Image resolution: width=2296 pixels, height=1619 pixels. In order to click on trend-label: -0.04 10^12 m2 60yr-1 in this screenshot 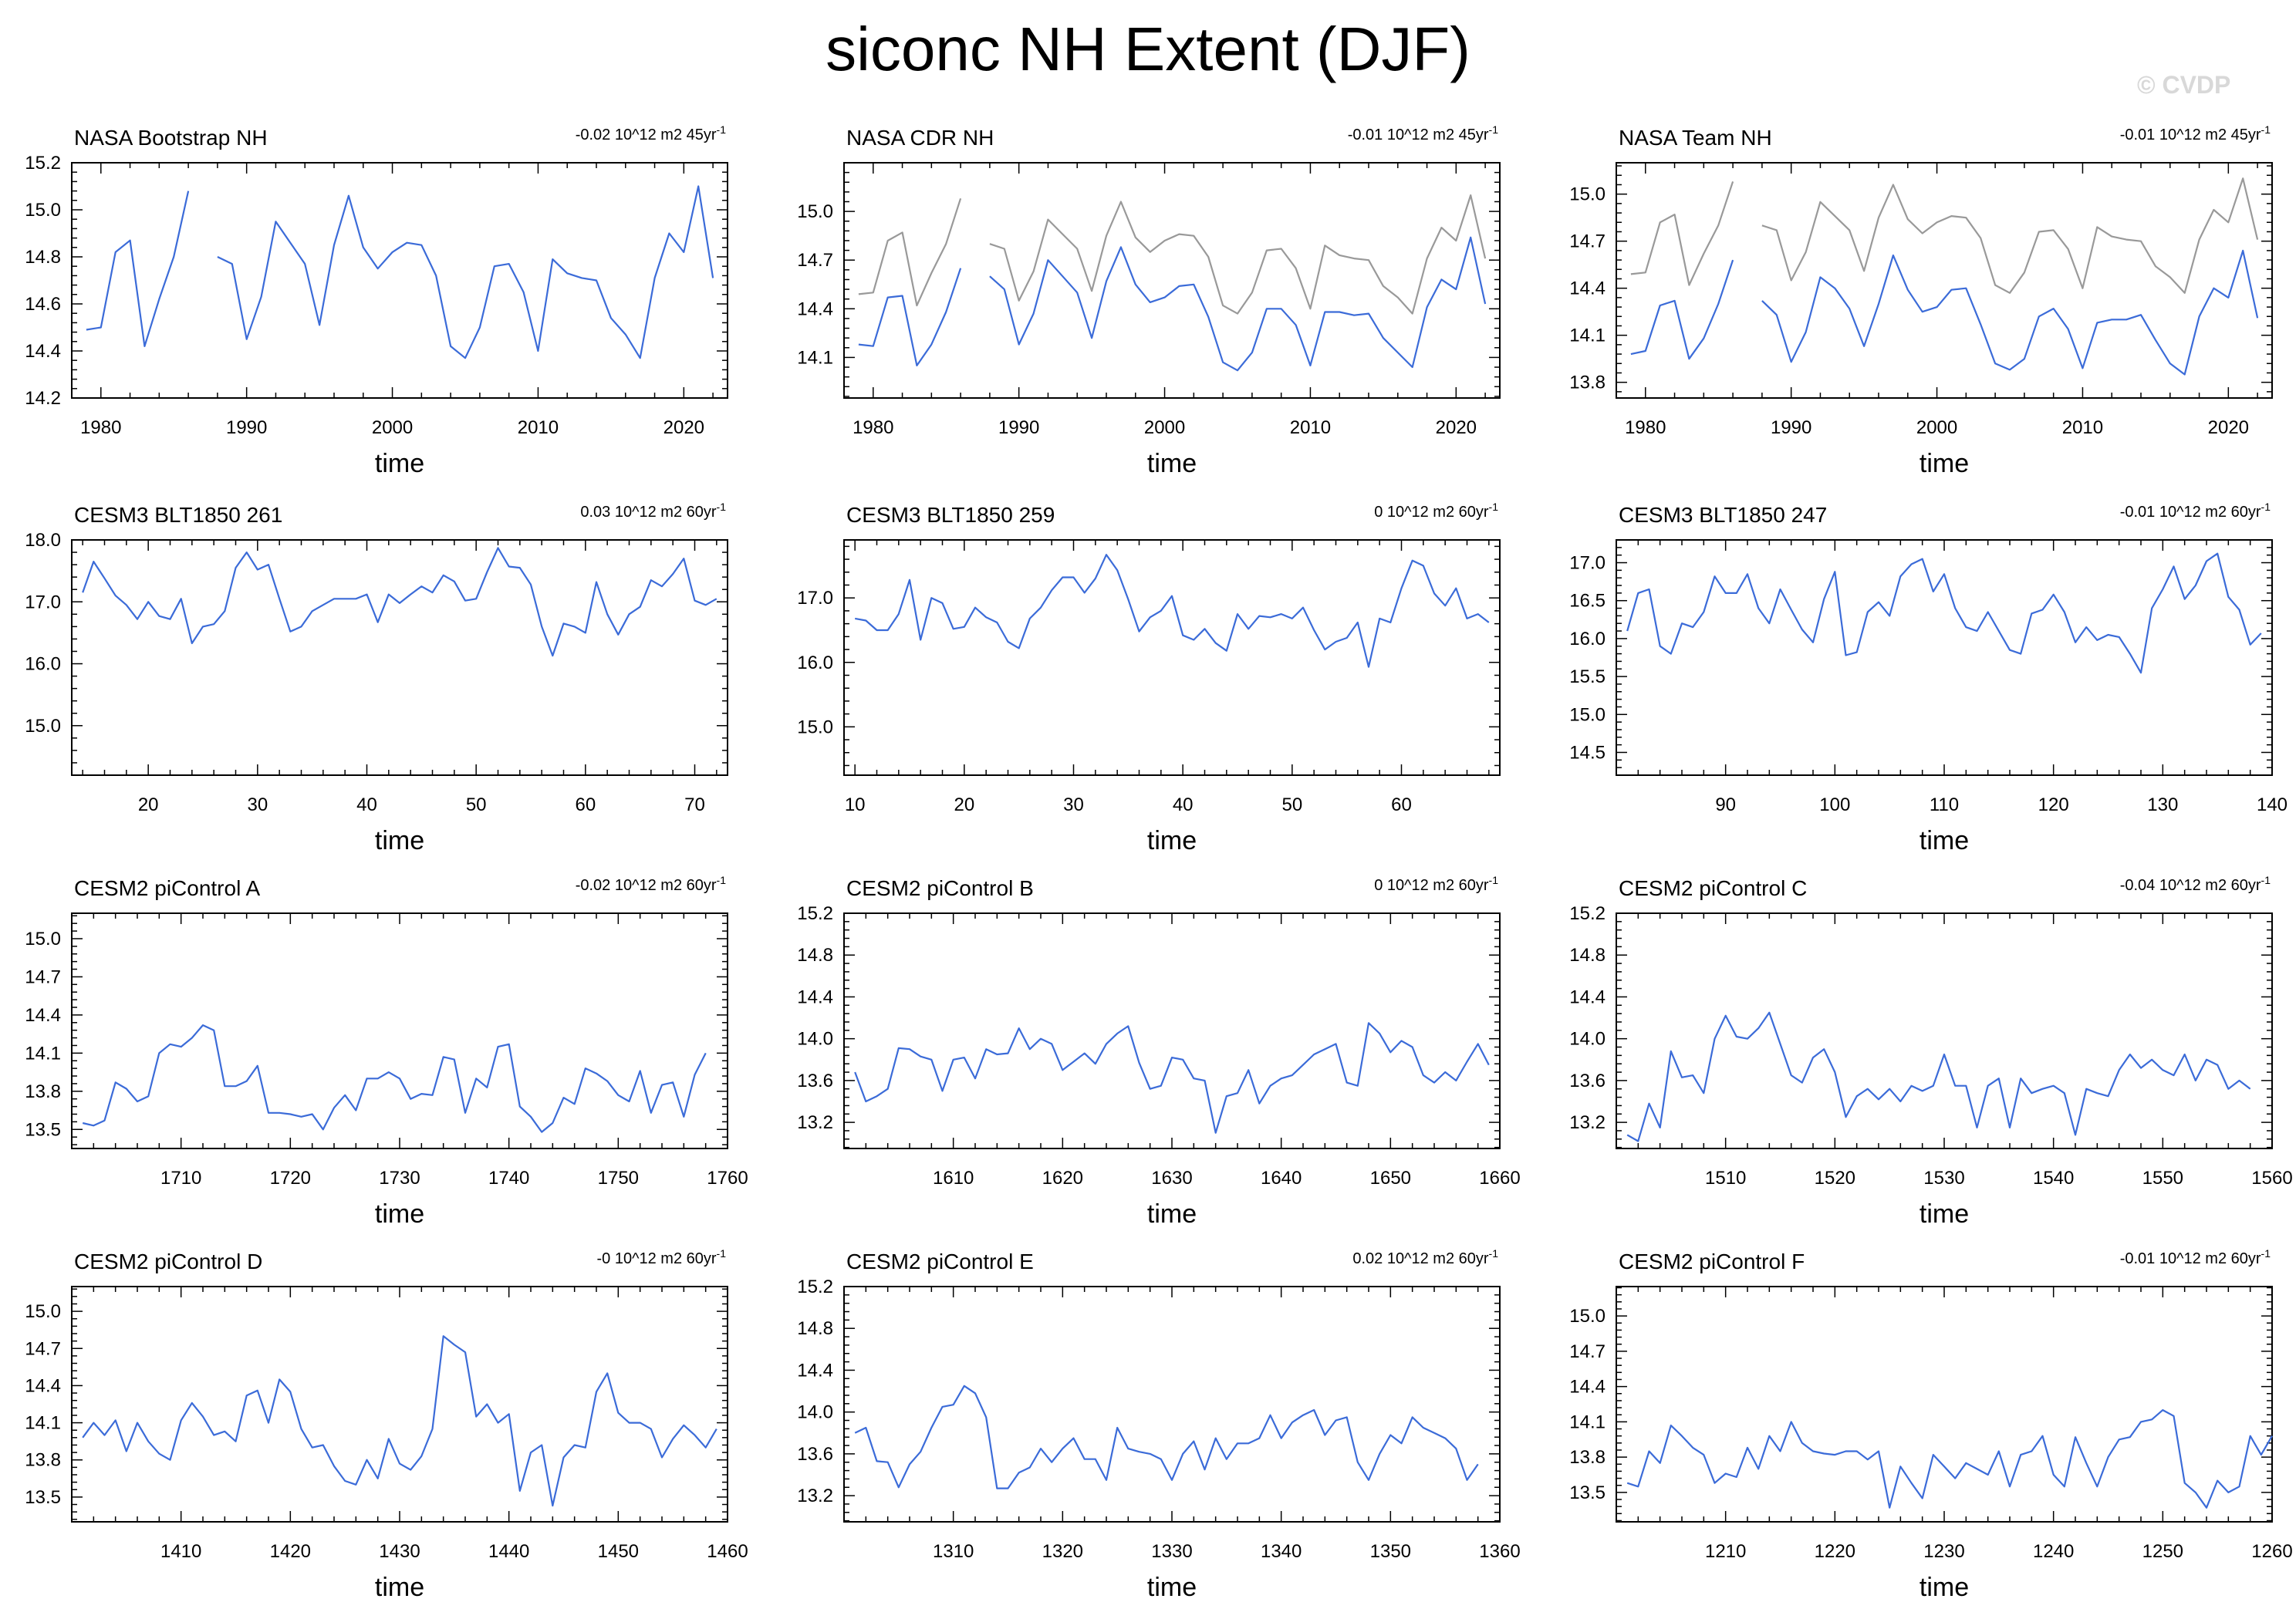, I will do `click(2195, 884)`.